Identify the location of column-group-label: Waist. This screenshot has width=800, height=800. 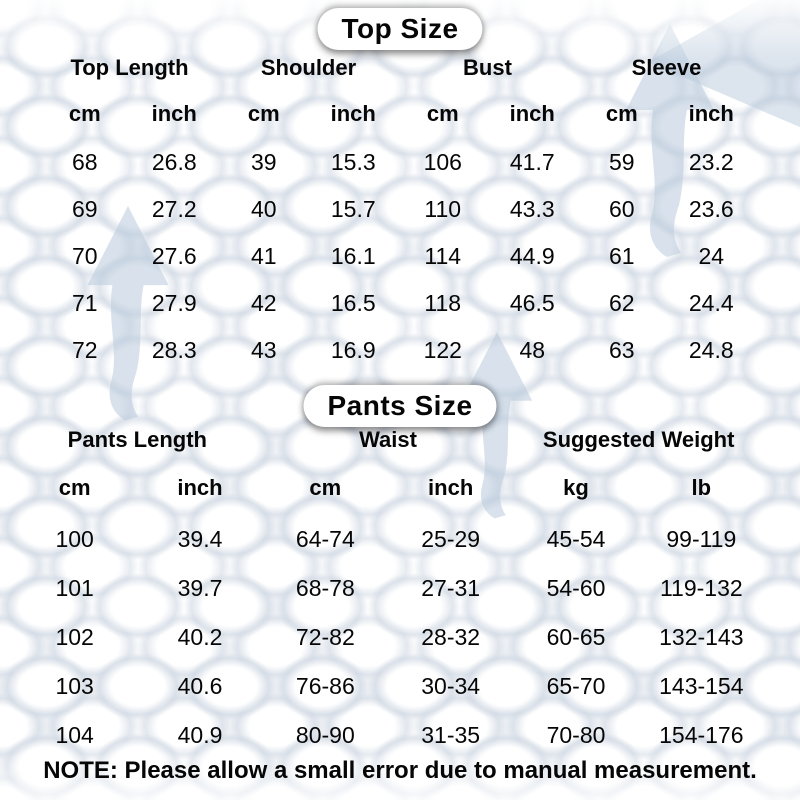
(388, 439).